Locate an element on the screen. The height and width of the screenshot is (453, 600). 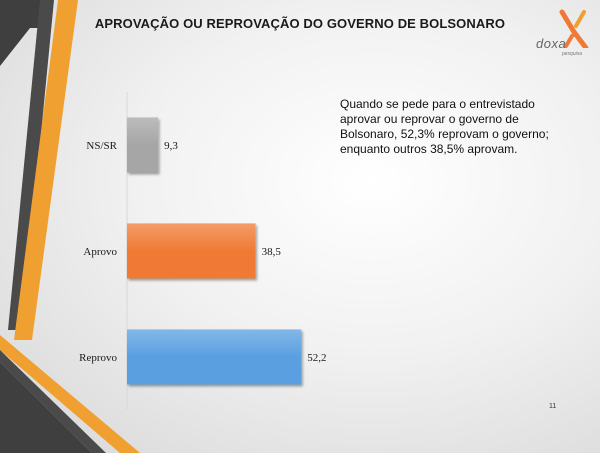
dark-stripe is located at coordinates (31, 165).